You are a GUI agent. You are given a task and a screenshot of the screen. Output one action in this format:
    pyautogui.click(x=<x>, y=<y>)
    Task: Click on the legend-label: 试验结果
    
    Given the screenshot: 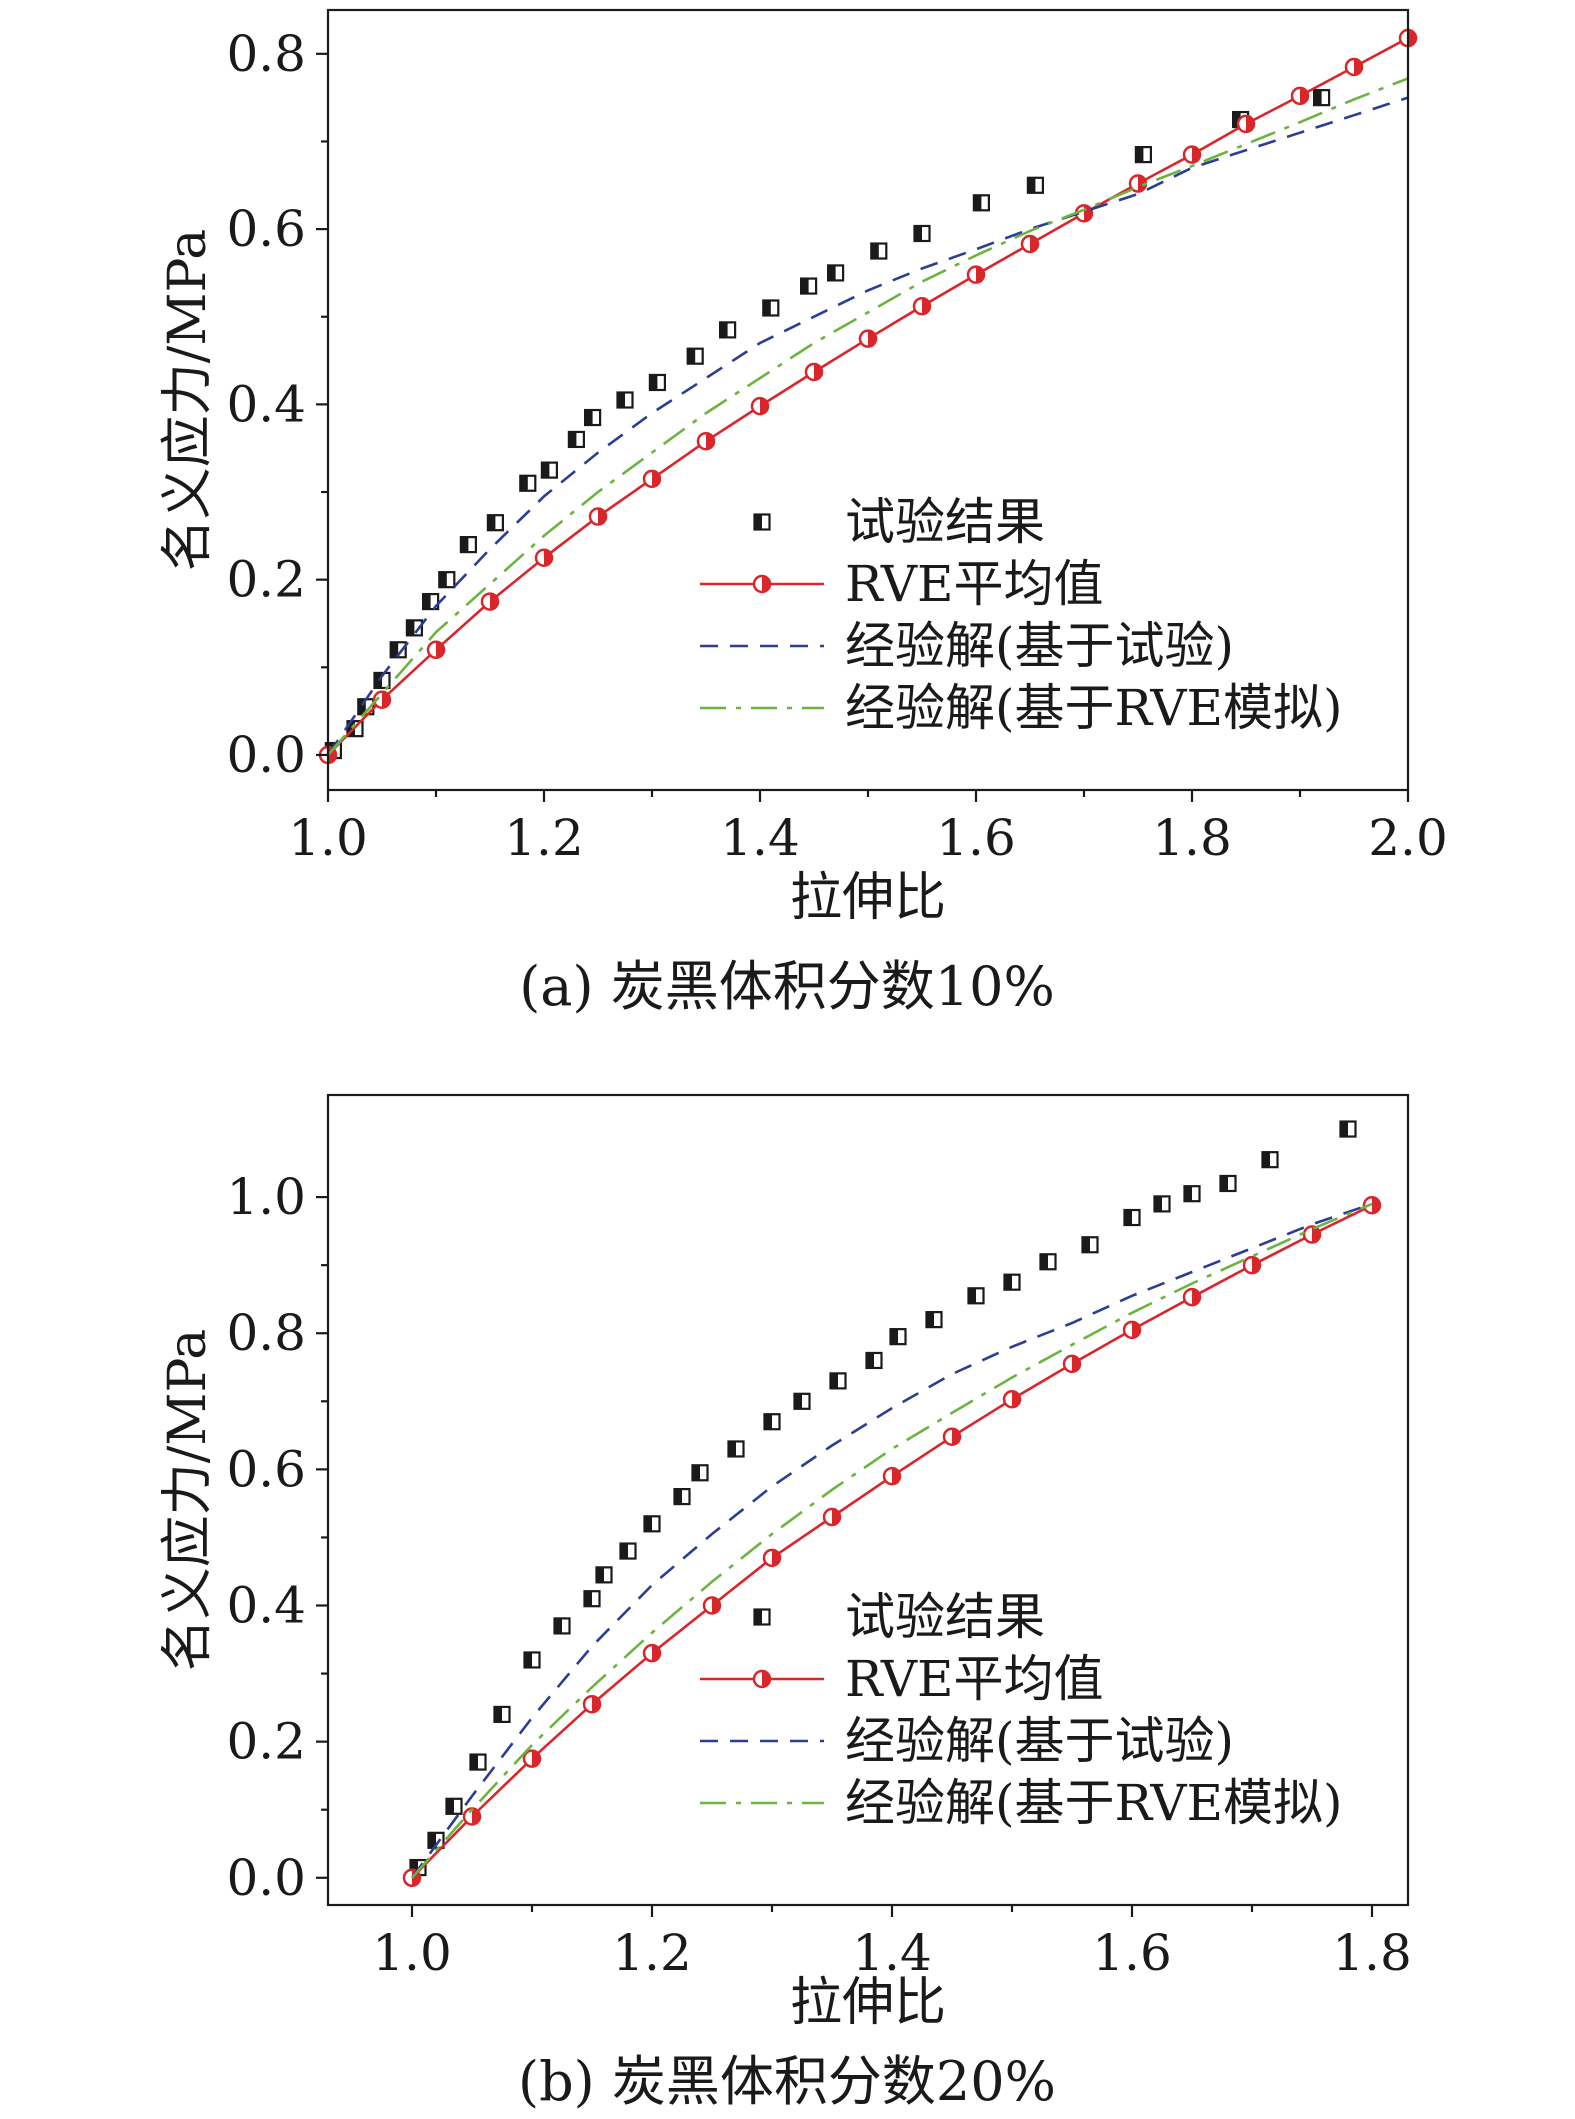 What is the action you would take?
    pyautogui.click(x=945, y=1617)
    